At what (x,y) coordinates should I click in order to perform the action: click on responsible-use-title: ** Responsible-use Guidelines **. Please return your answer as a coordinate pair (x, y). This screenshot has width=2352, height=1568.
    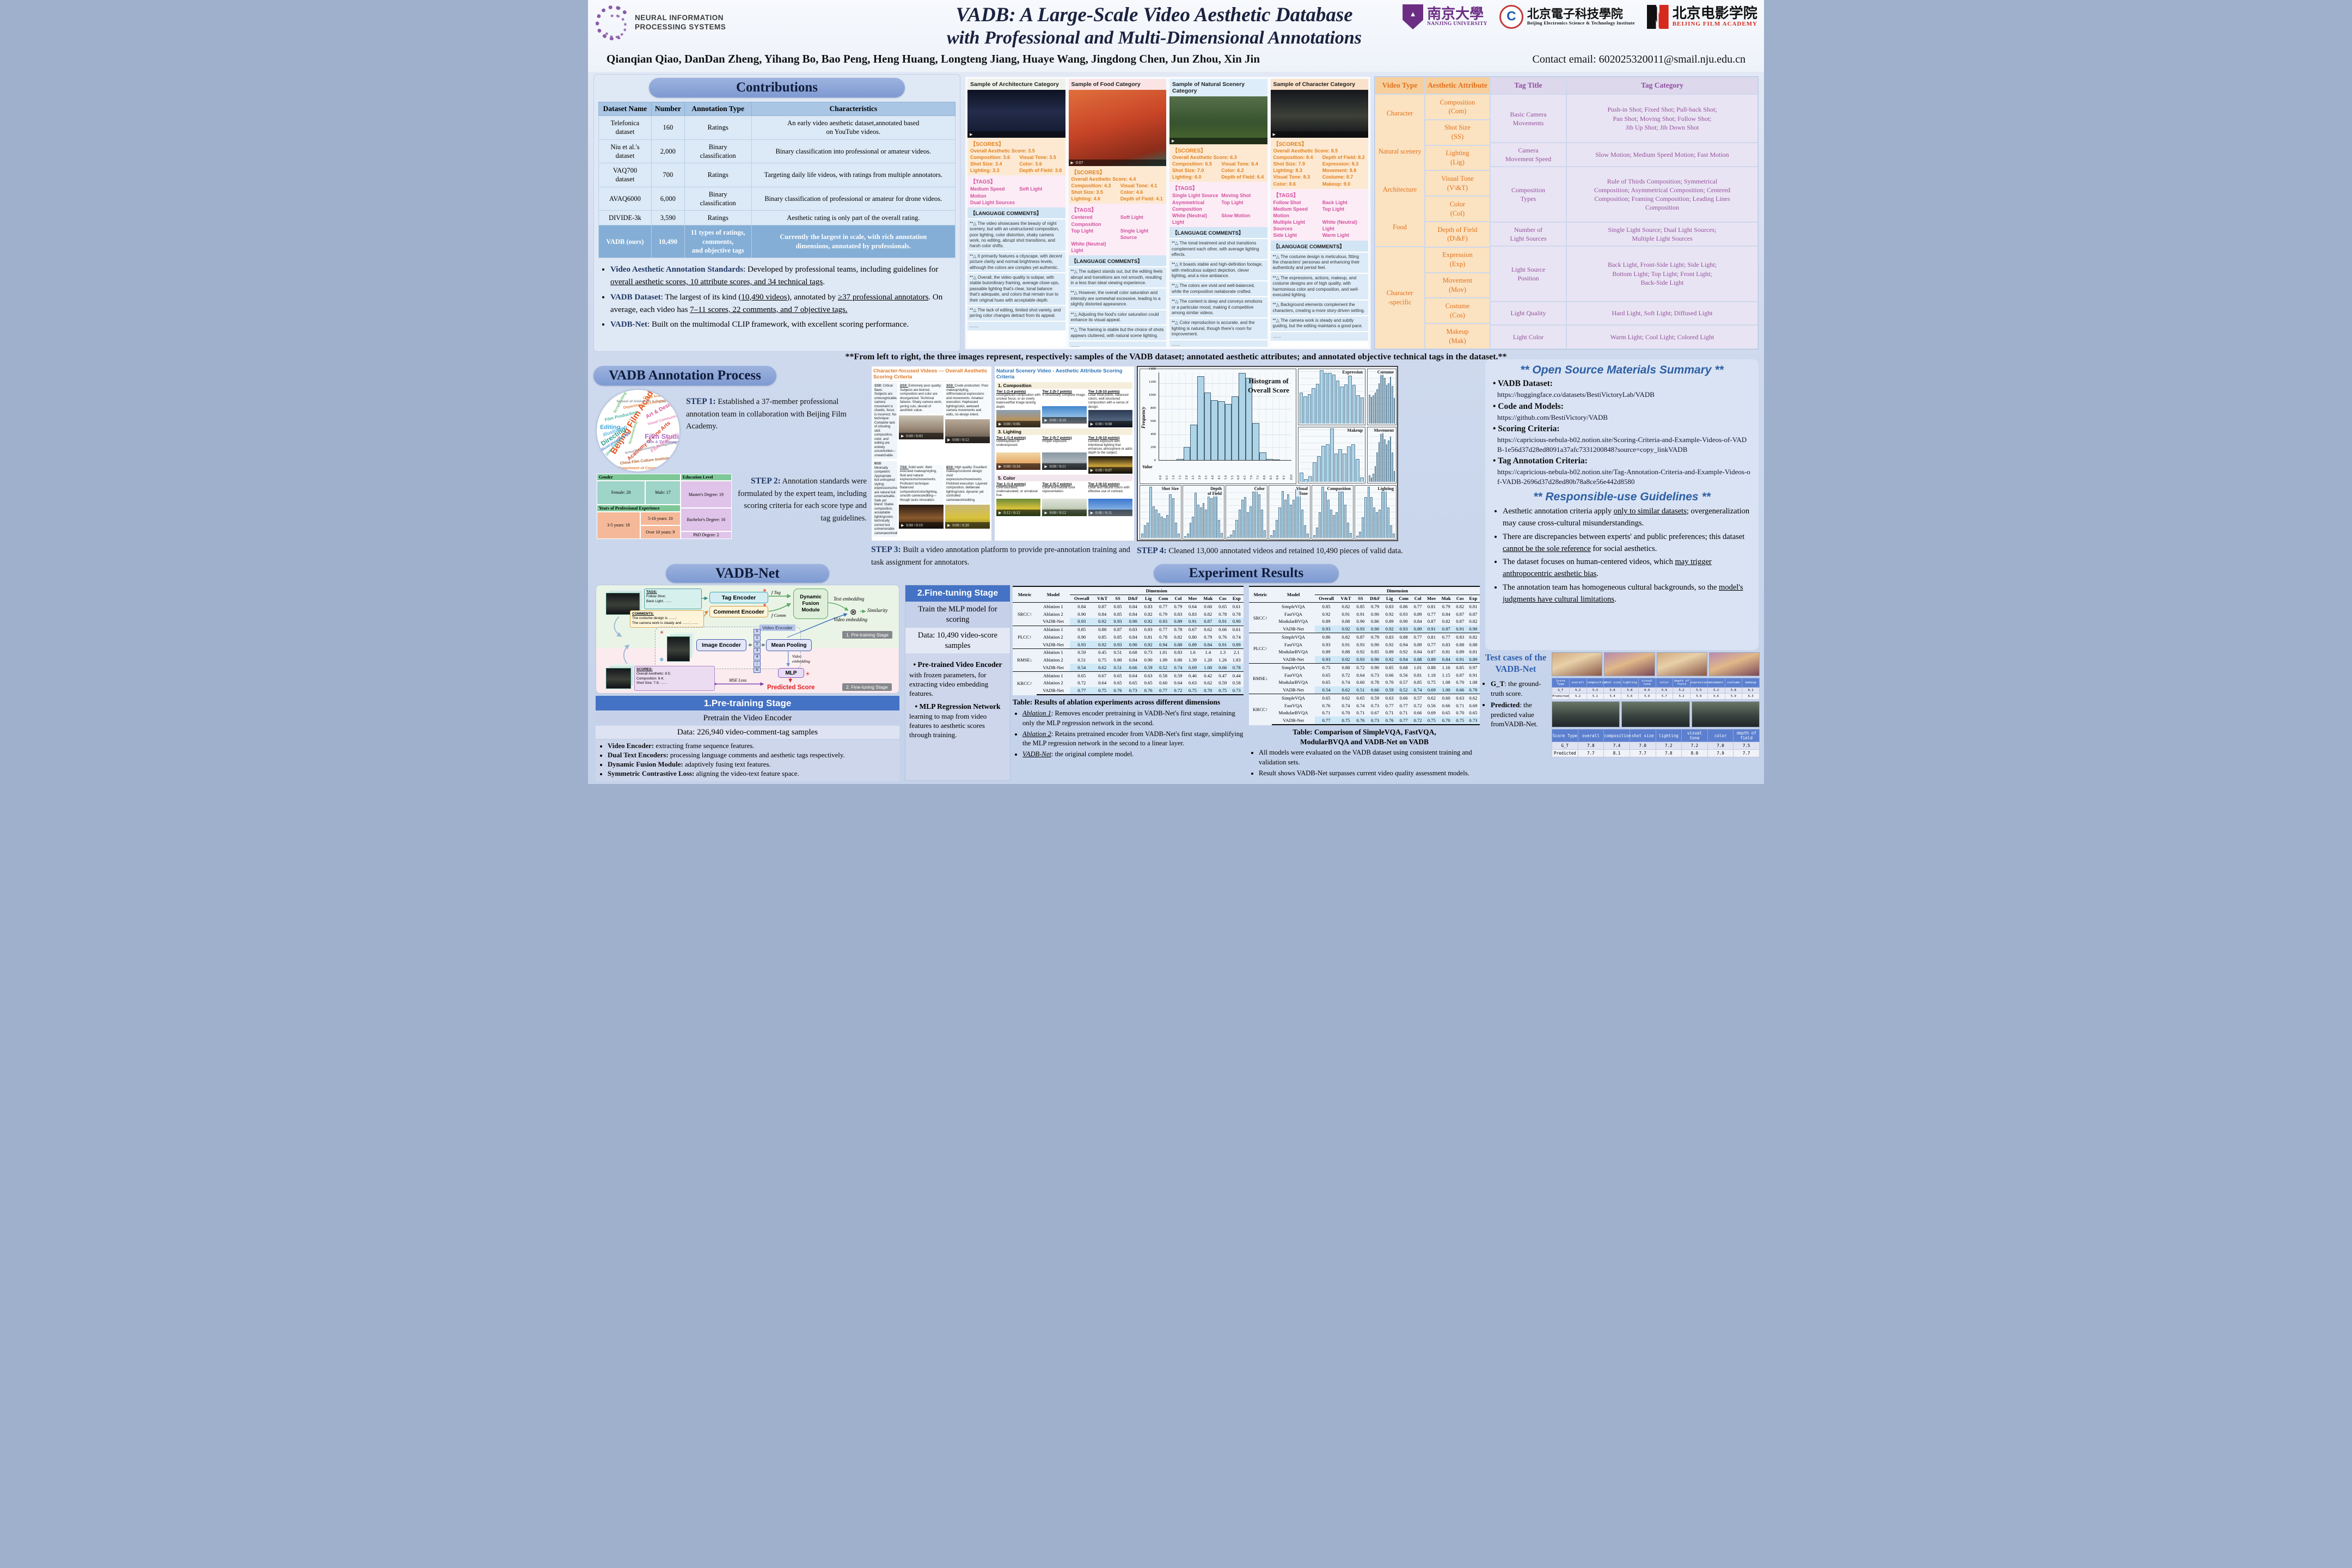
    Looking at the image, I should click on (1622, 497).